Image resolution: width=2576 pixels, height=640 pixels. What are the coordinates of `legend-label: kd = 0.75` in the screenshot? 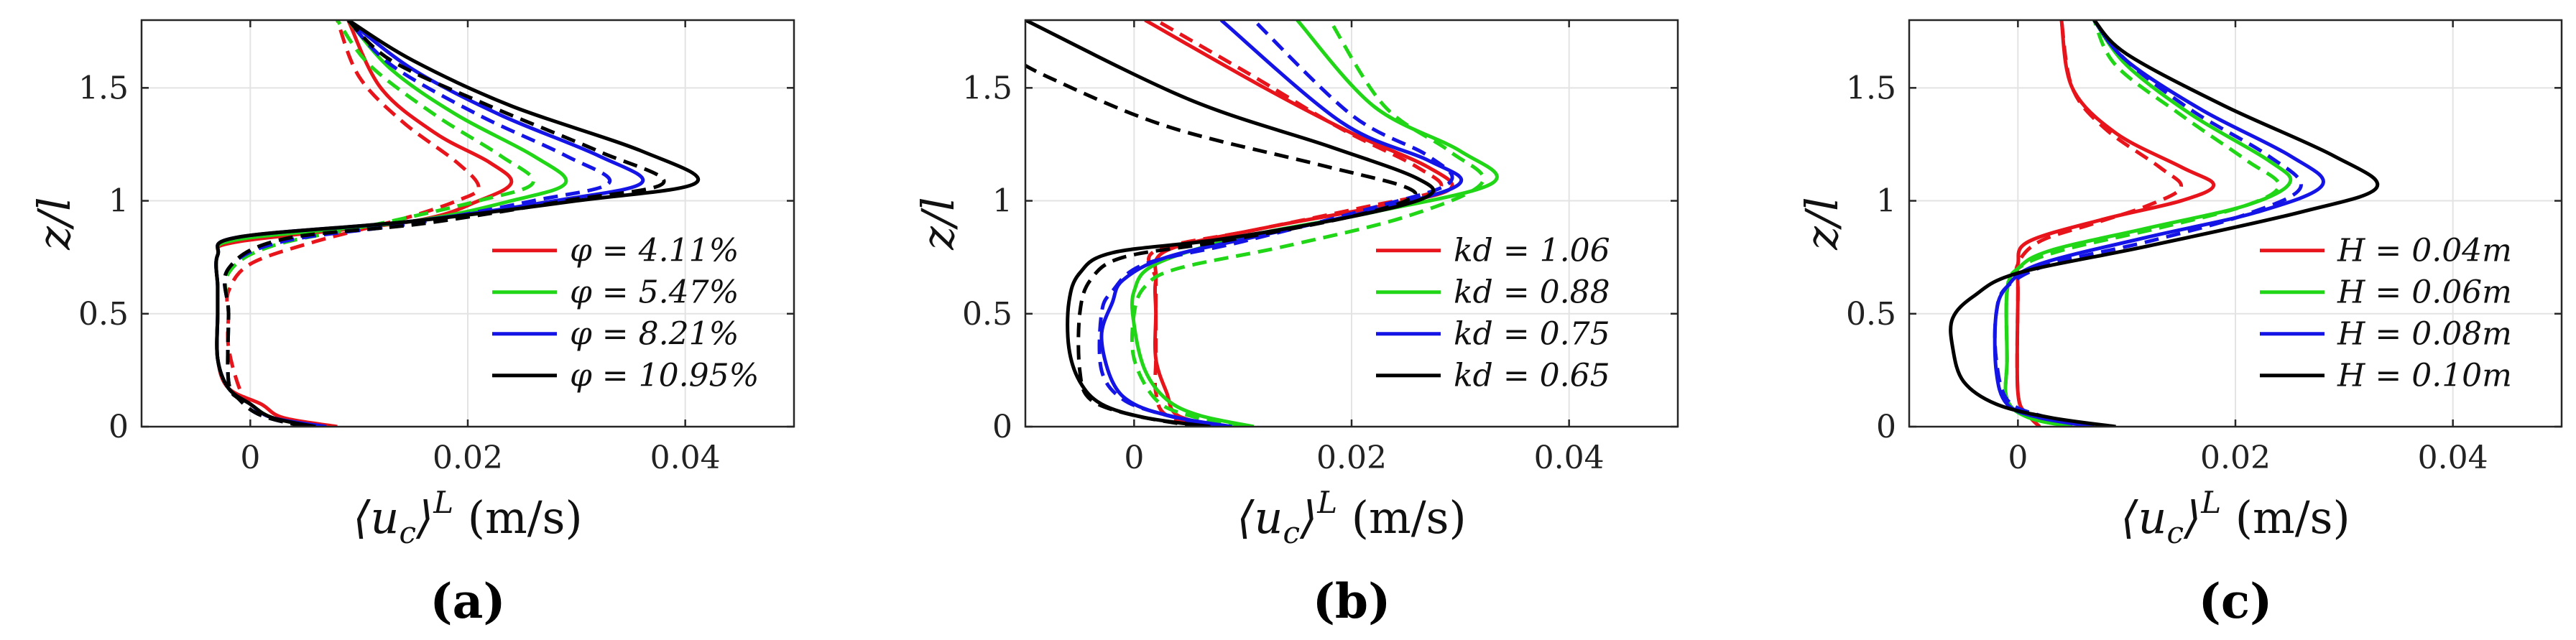 It's located at (1532, 334).